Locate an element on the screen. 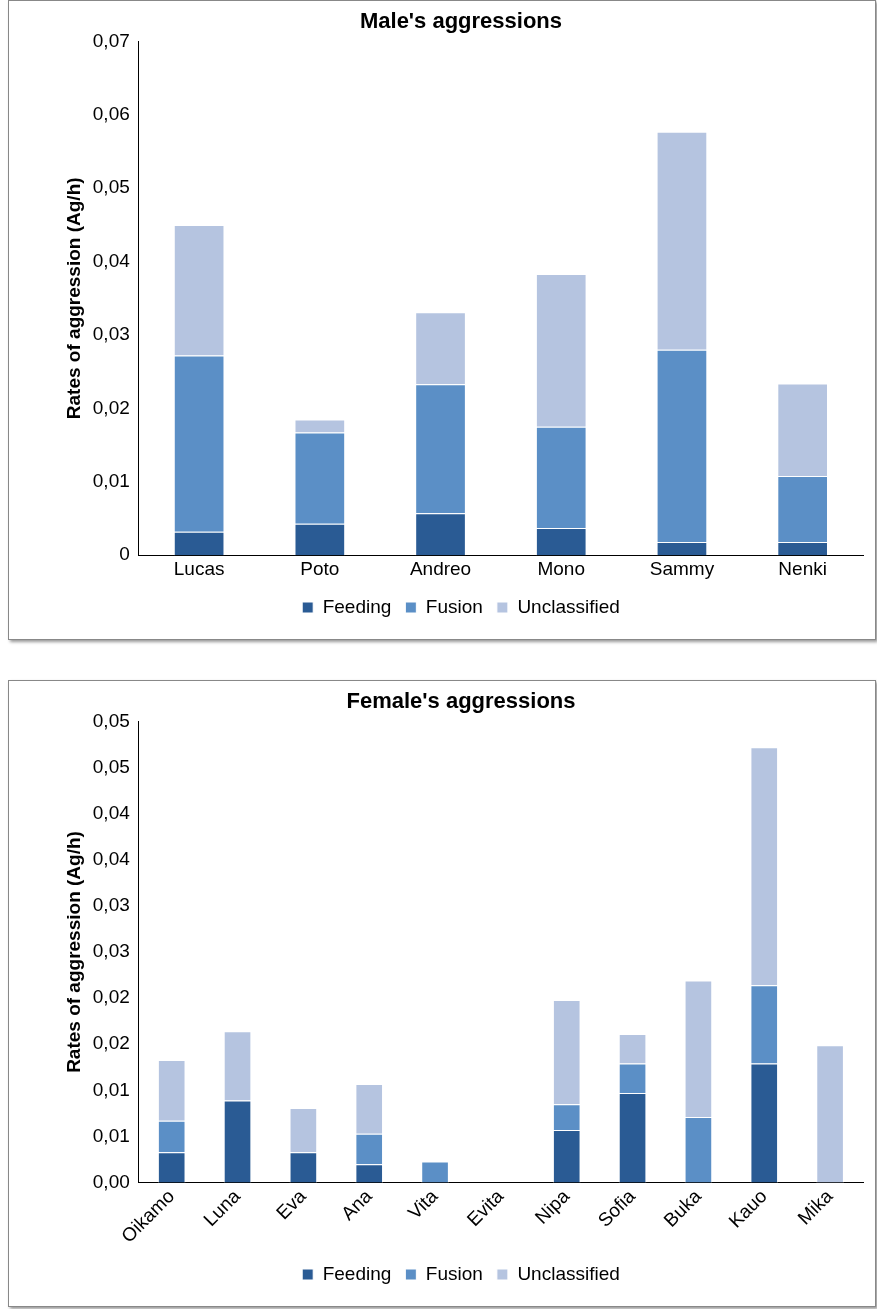 Image resolution: width=877 pixels, height=1309 pixels. y-tick-label: 0,07 is located at coordinates (111, 40).